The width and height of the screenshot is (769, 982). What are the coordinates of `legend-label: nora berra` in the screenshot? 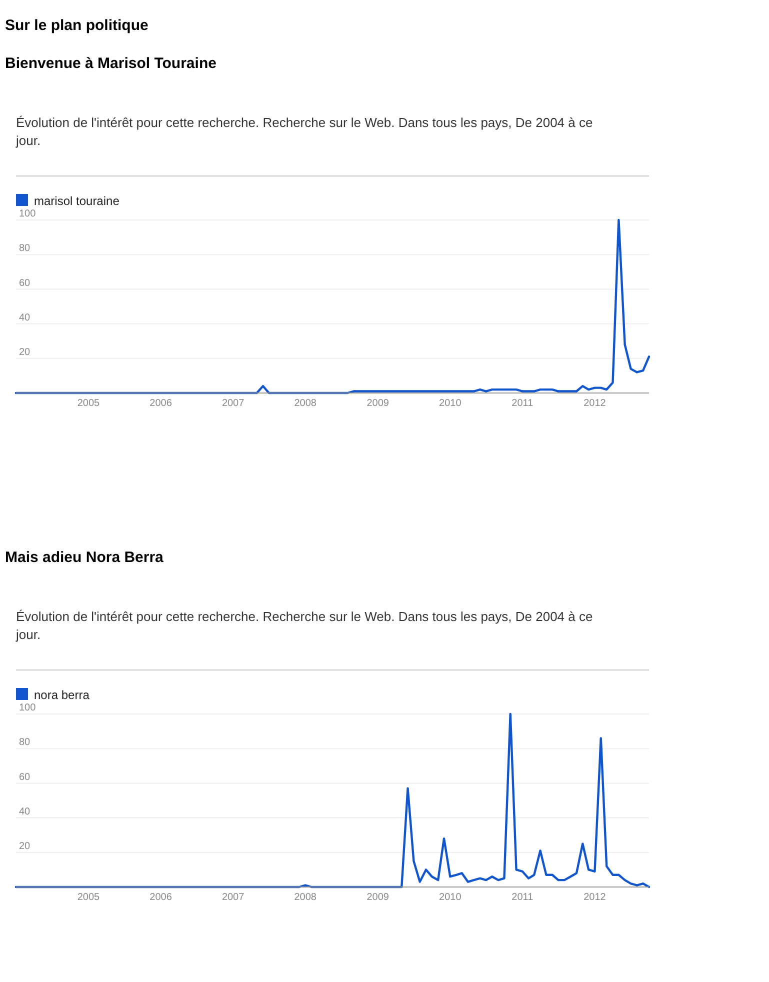 It's located at (62, 695).